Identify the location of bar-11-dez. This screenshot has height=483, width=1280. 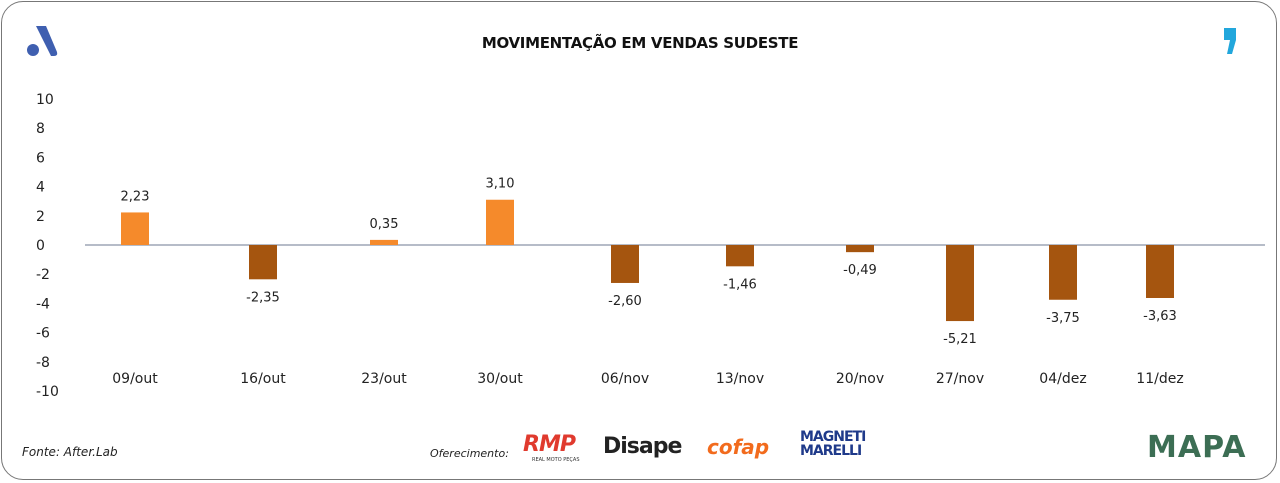
(1160, 271).